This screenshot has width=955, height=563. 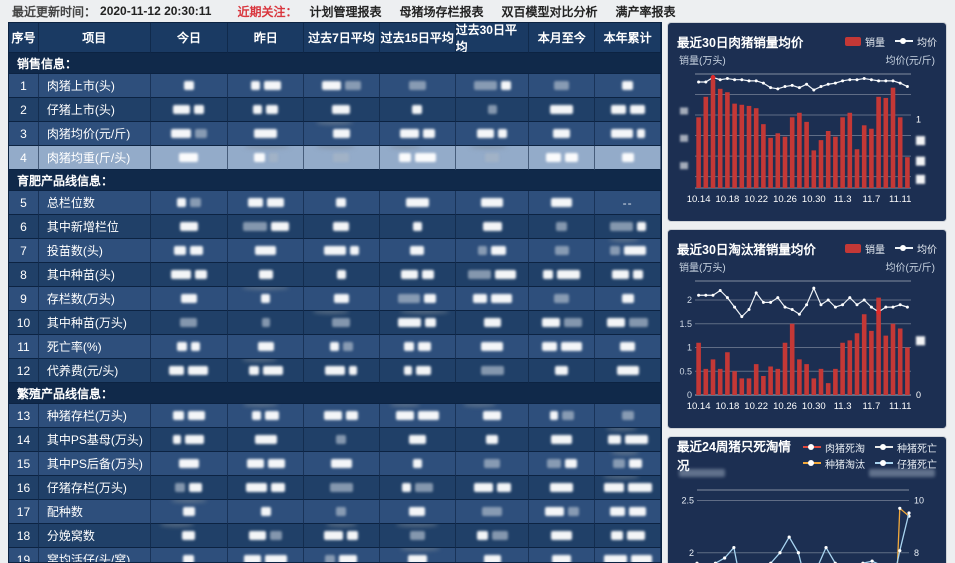 What do you see at coordinates (734, 456) in the screenshot?
I see `chart-title: 最近24周猪只死淘情况` at bounding box center [734, 456].